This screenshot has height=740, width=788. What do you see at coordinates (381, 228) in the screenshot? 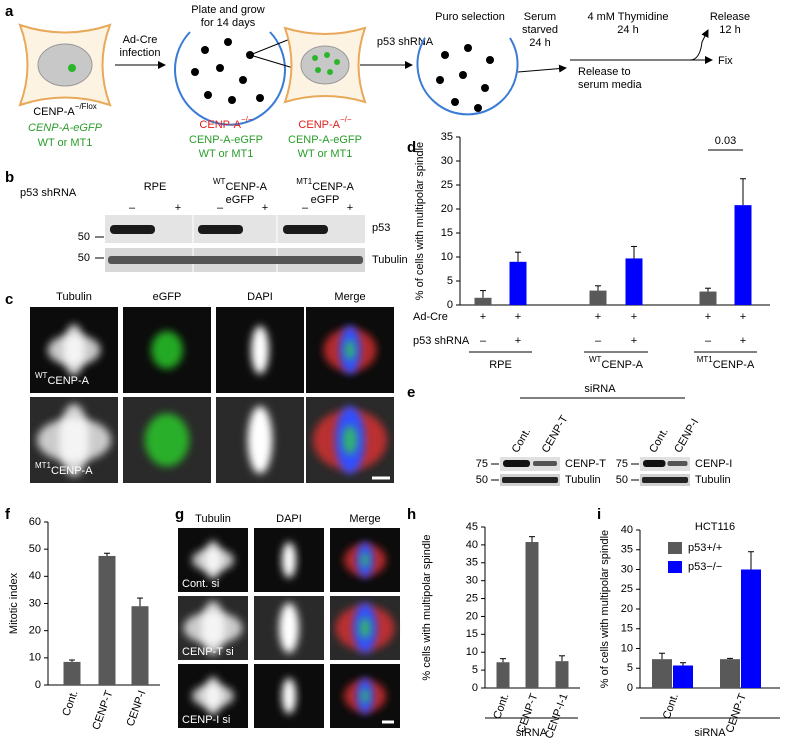
I see `band-label: p53` at bounding box center [381, 228].